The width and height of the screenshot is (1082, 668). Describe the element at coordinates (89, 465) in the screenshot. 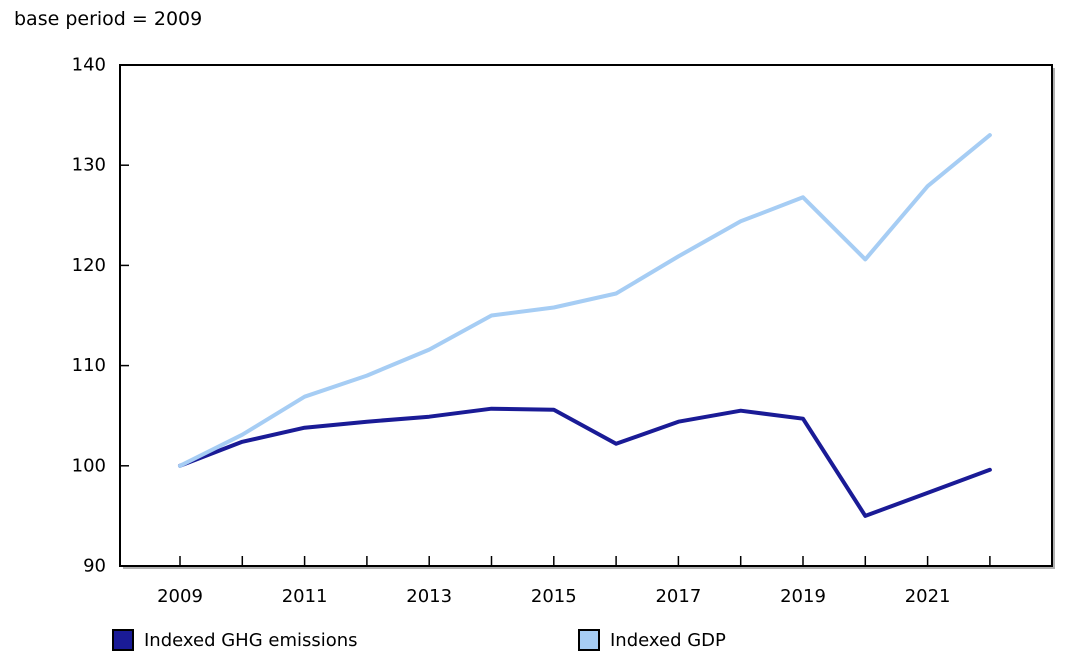

I see `y-tick-label-100: 100` at that location.